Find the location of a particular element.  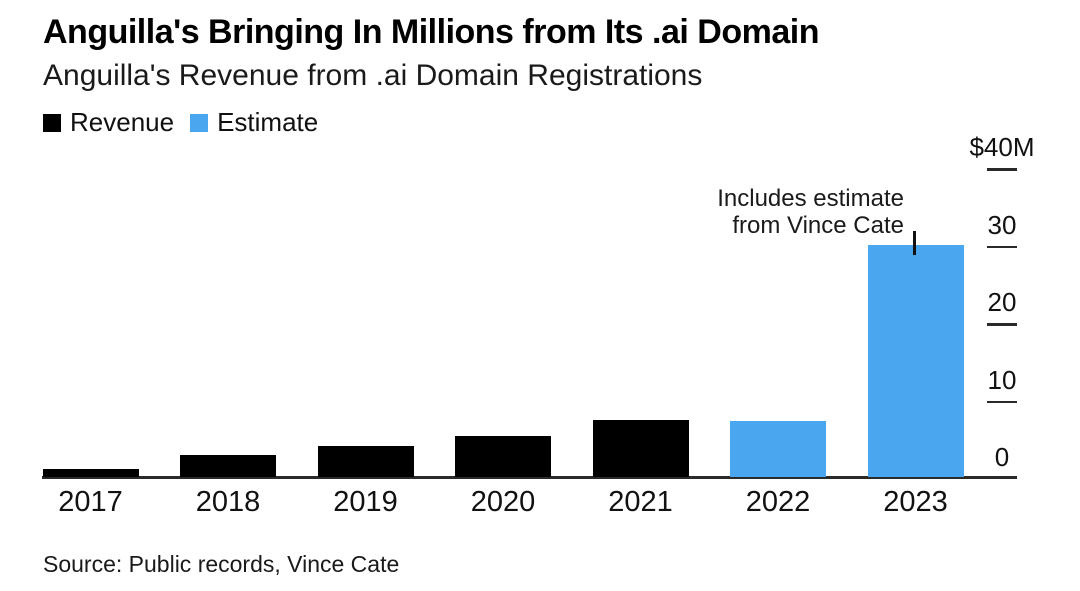

legend-label-revenue: Revenue is located at coordinates (122, 122).